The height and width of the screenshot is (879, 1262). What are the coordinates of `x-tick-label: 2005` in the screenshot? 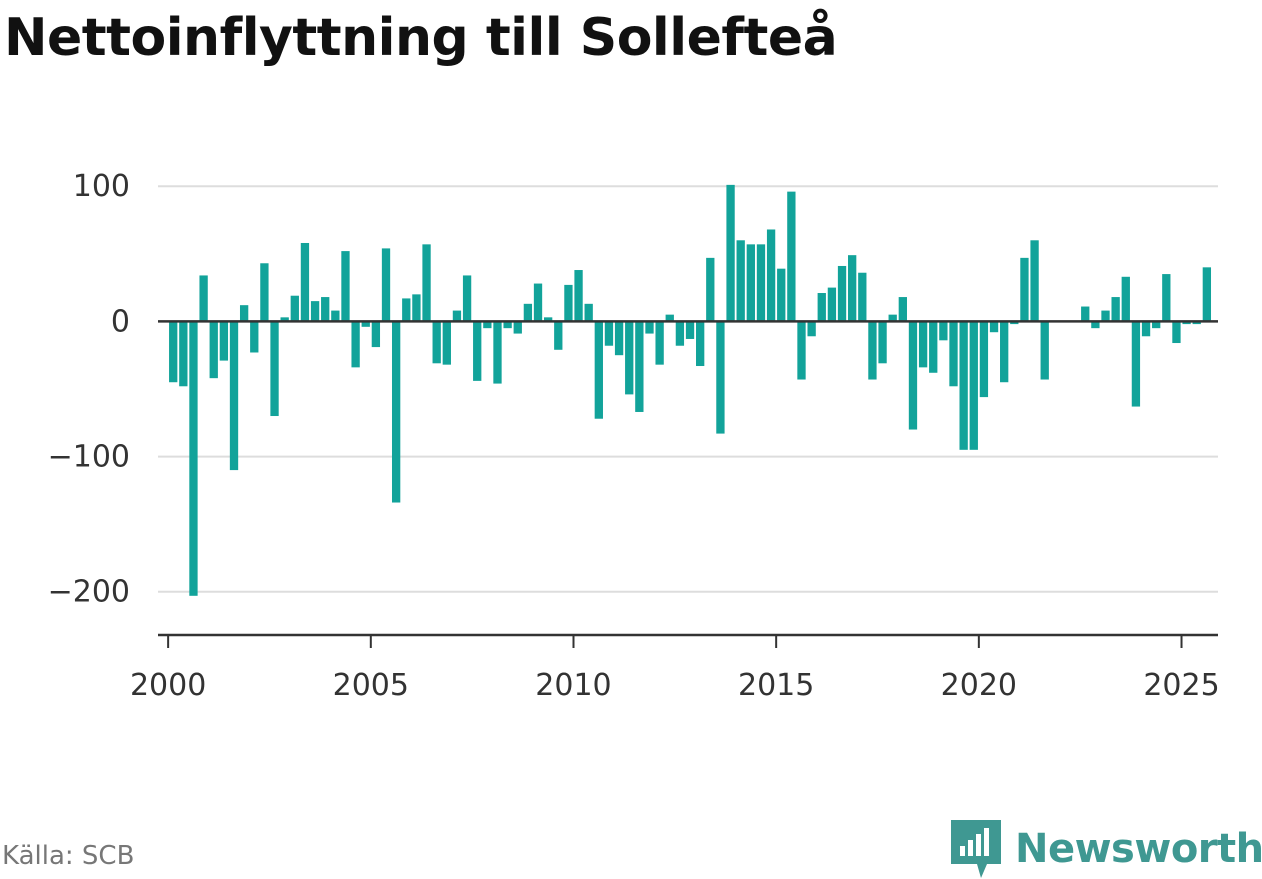 It's located at (371, 685).